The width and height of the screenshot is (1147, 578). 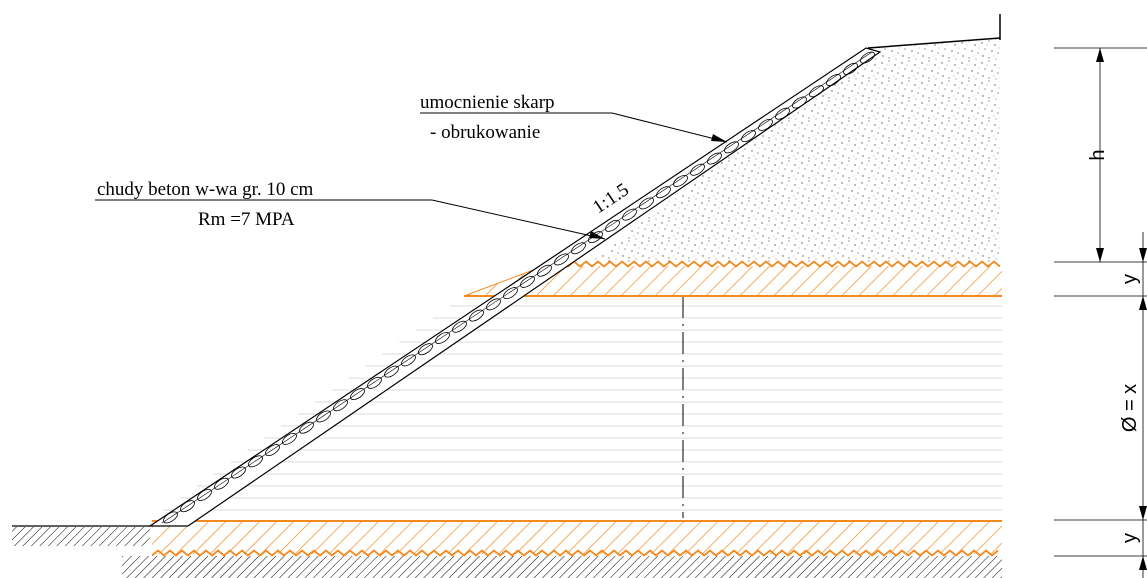 What do you see at coordinates (562, 567) in the screenshot?
I see `subsoil` at bounding box center [562, 567].